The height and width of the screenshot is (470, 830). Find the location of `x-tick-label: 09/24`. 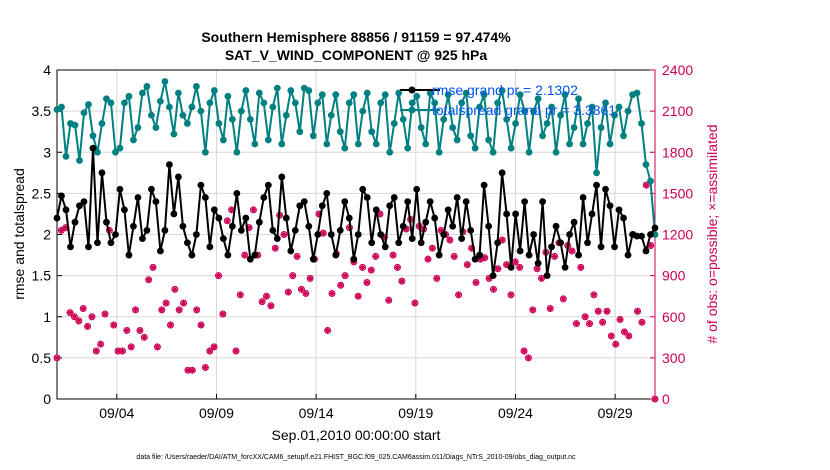

x-tick-label: 09/24 is located at coordinates (515, 413).